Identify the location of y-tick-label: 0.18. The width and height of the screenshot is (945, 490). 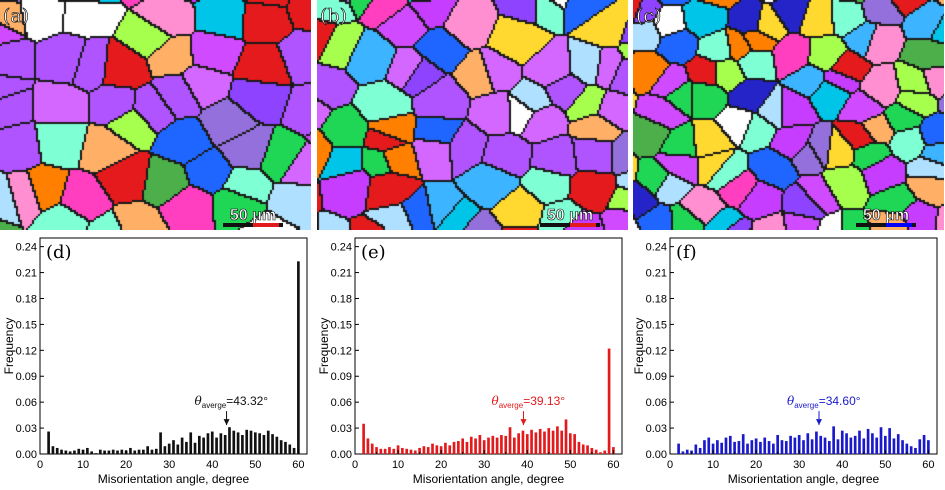
(26, 299).